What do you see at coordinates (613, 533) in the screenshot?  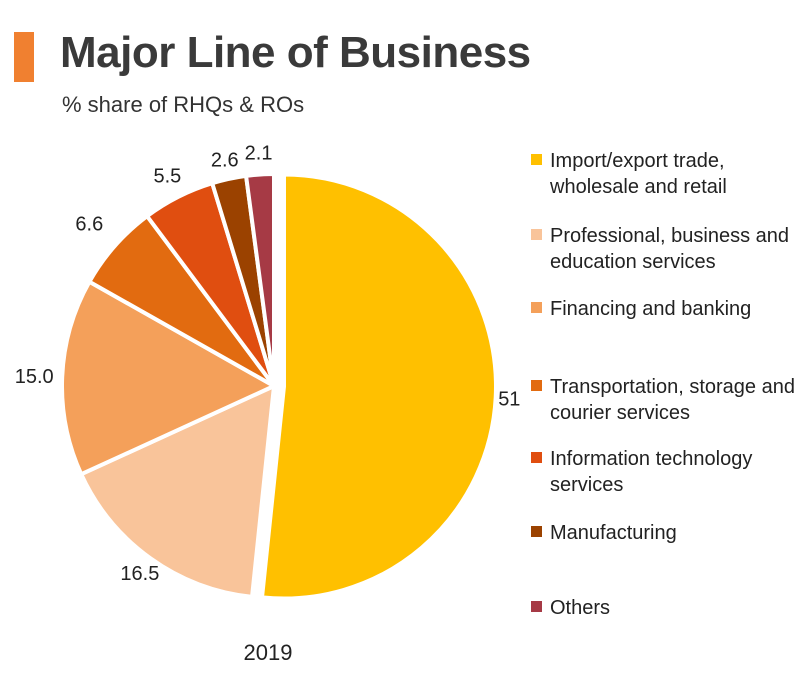 I see `legend-label: Manufacturing` at bounding box center [613, 533].